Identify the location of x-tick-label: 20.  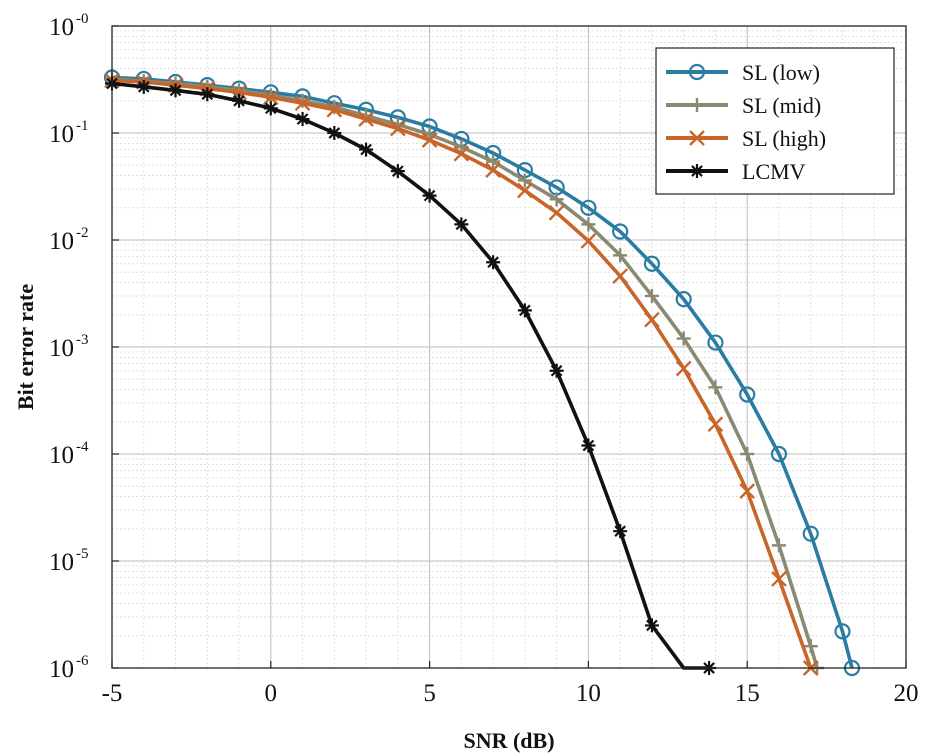
(906, 693).